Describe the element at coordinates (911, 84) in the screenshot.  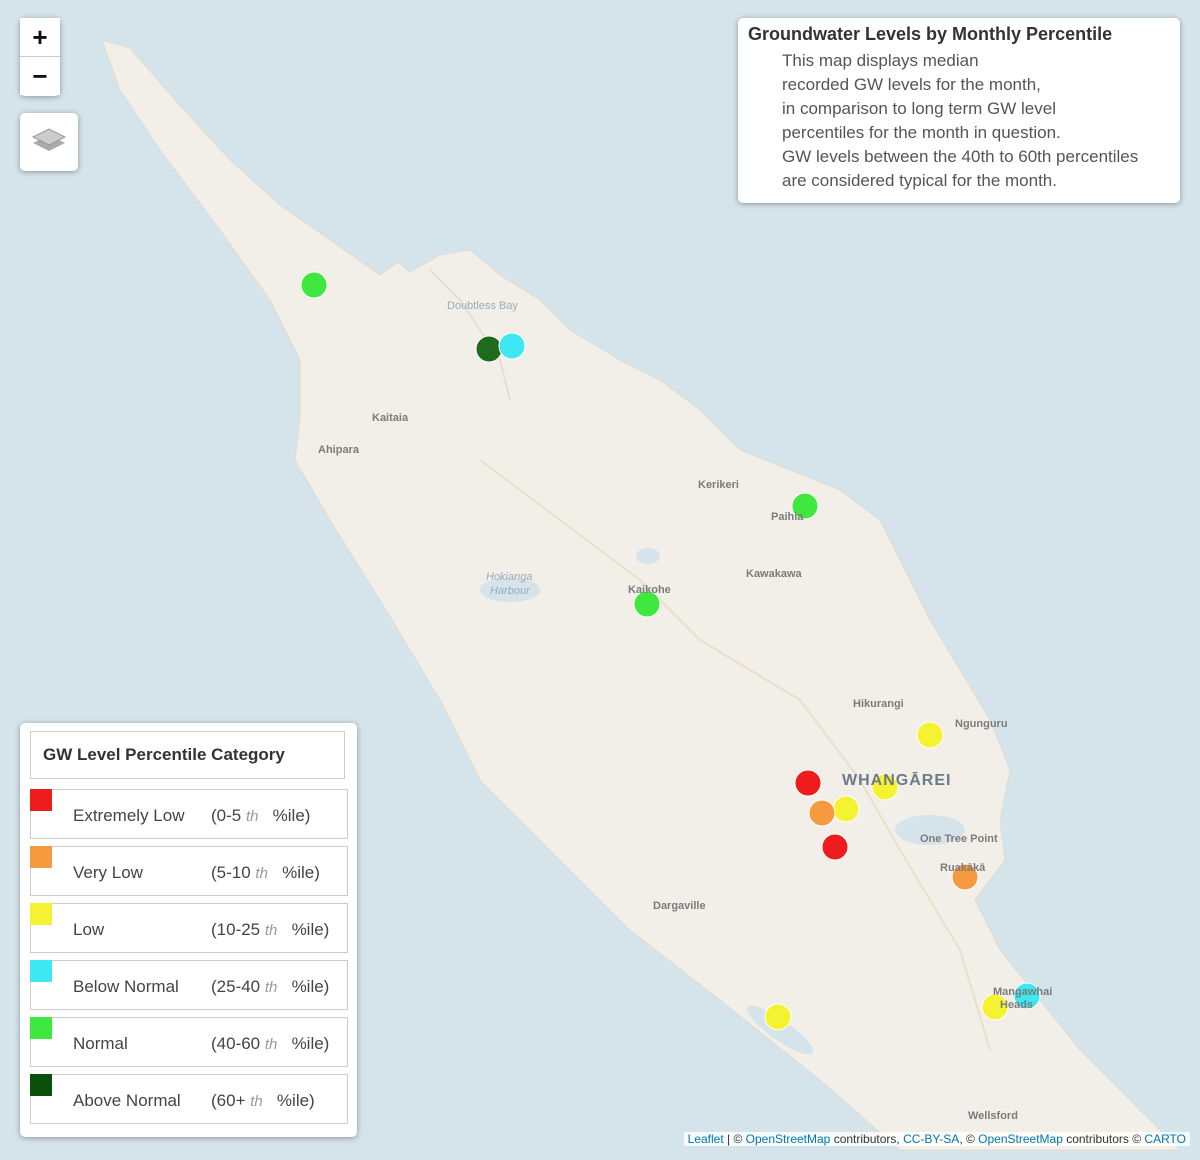
I see `info-line: recorded GW levels for the month,` at that location.